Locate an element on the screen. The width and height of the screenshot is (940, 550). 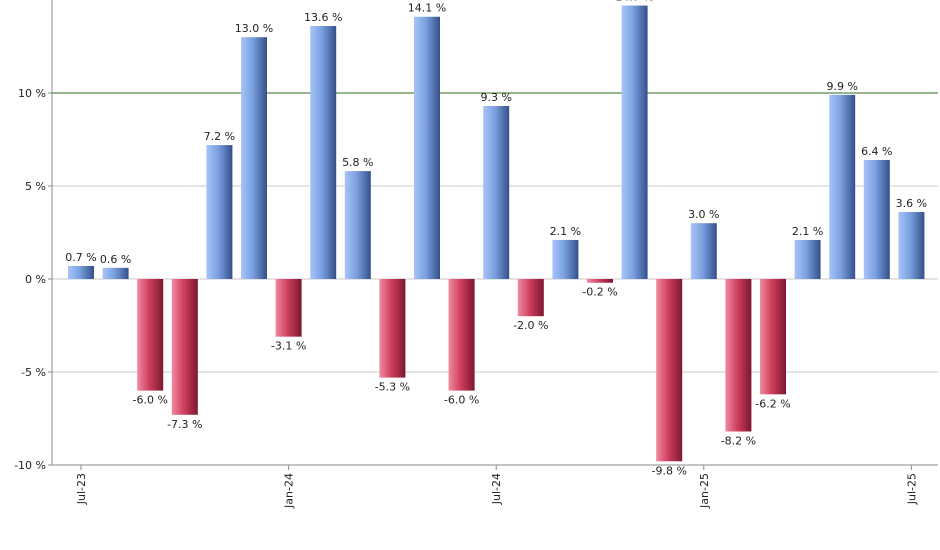
x-tick-label: Jul-24 is located at coordinates (496, 489).